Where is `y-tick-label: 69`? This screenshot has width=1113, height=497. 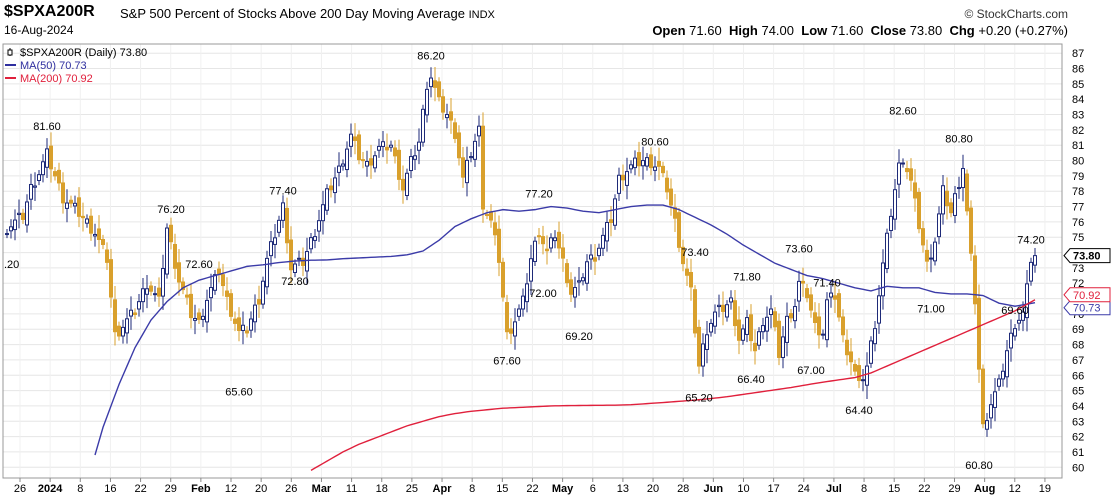 y-tick-label: 69 is located at coordinates (1078, 330).